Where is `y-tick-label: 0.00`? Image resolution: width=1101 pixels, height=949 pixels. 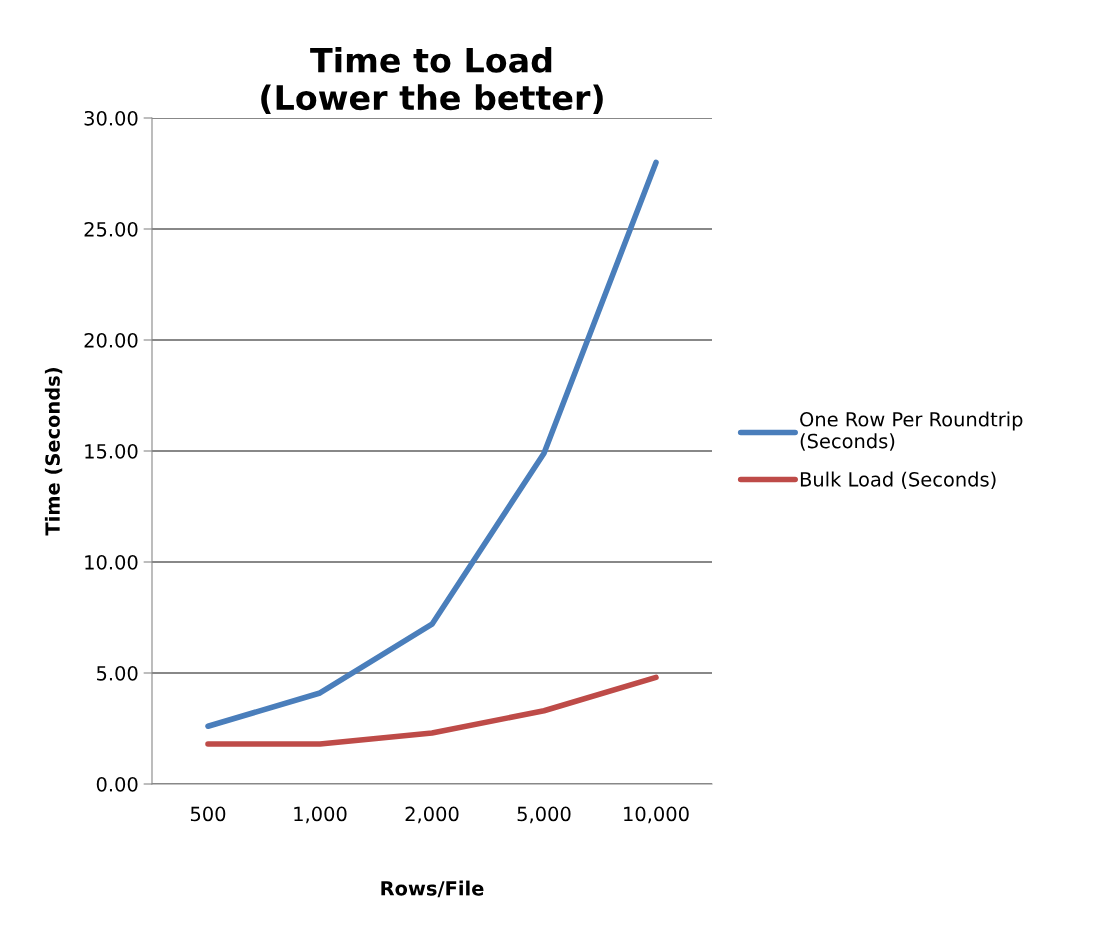
y-tick-label: 0.00 is located at coordinates (117, 784).